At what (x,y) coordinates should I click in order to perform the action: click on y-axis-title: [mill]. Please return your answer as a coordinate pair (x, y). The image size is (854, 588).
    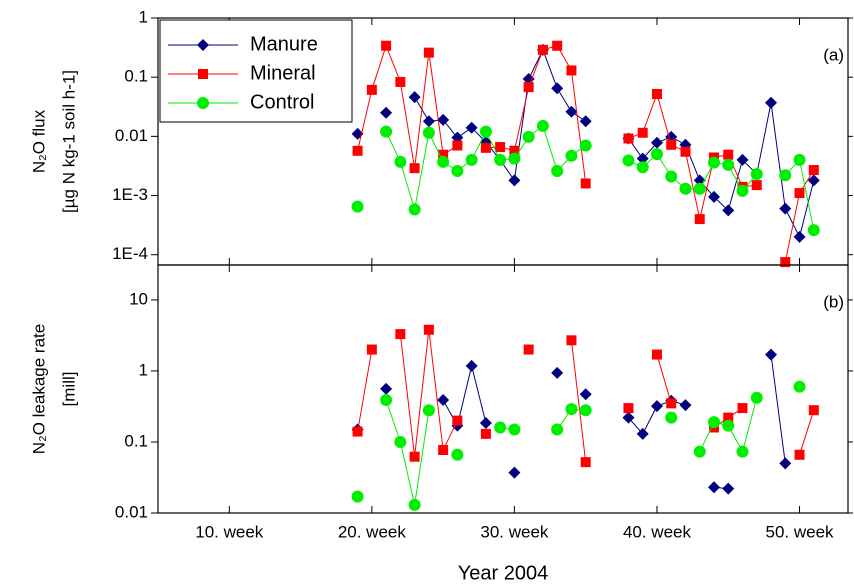
    Looking at the image, I should click on (68, 389).